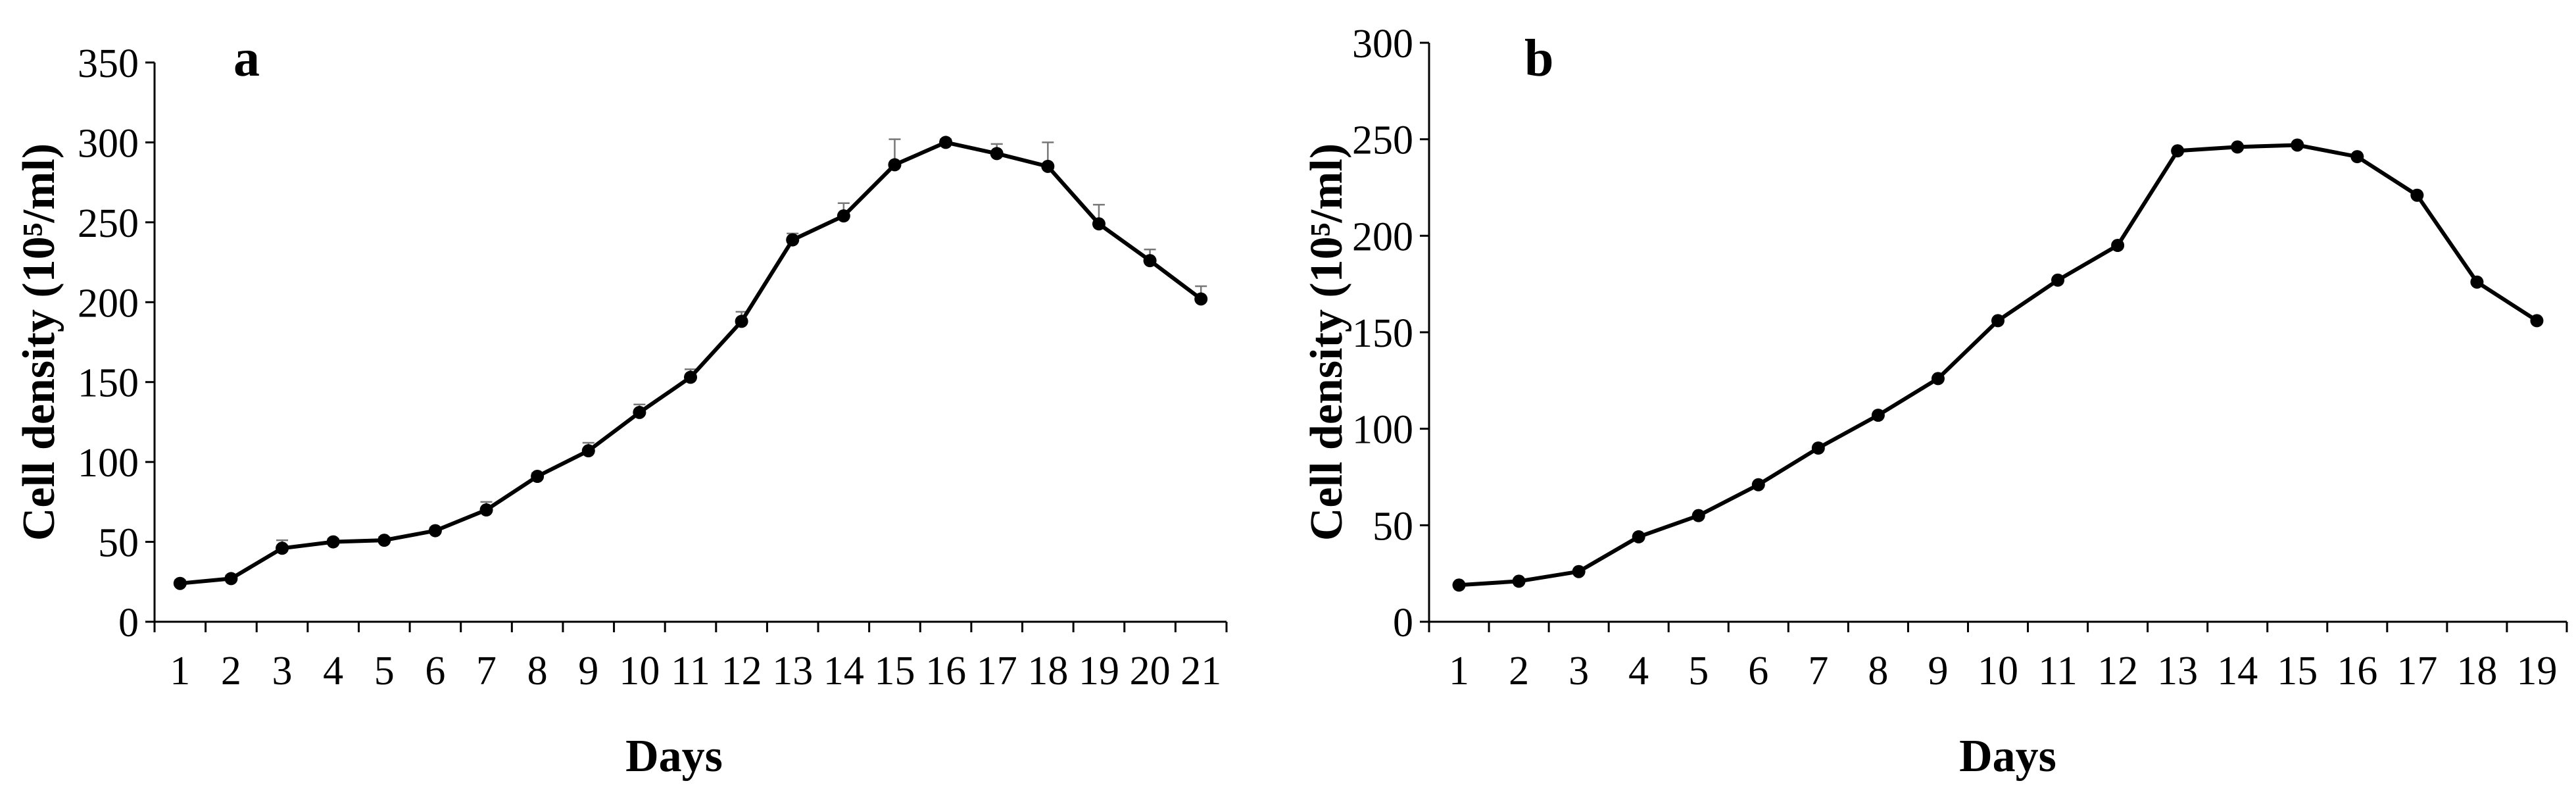 This screenshot has height=804, width=2576. What do you see at coordinates (1151, 671) in the screenshot?
I see `x-tick-label: 20` at bounding box center [1151, 671].